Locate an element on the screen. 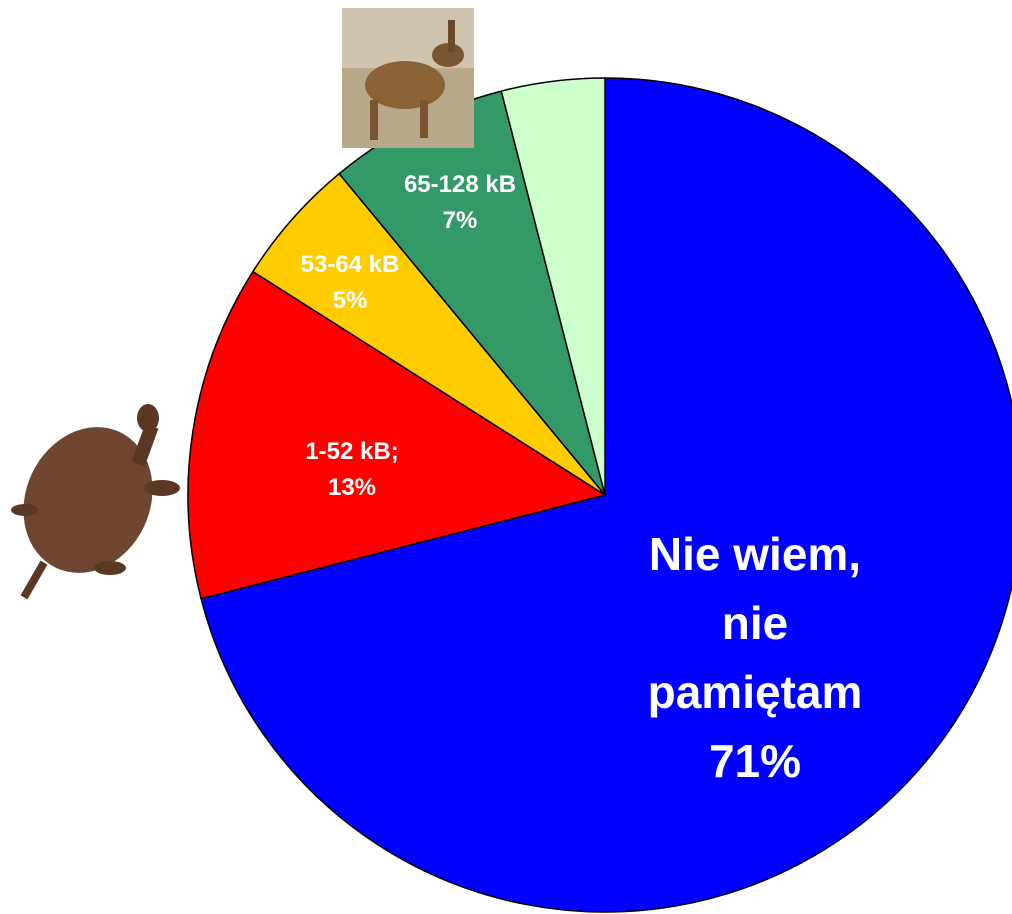 The height and width of the screenshot is (914, 1012). slice-category: 53-64 kB is located at coordinates (350, 264).